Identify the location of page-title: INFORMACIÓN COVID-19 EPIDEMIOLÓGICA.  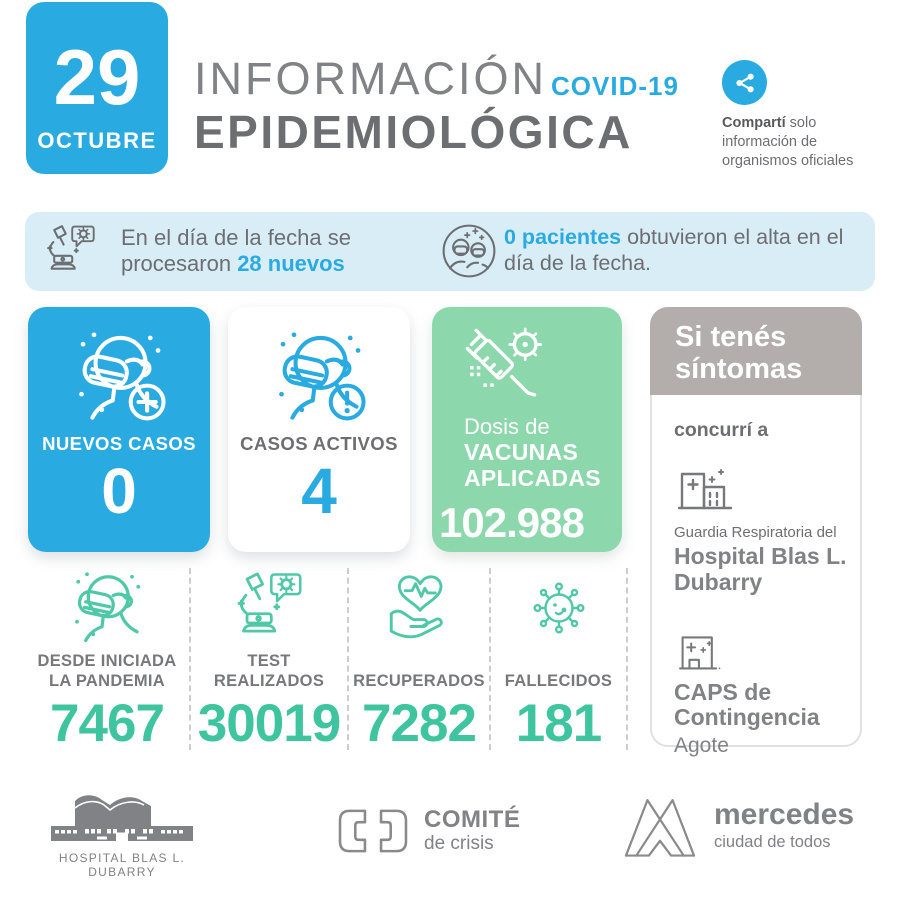
(436, 105).